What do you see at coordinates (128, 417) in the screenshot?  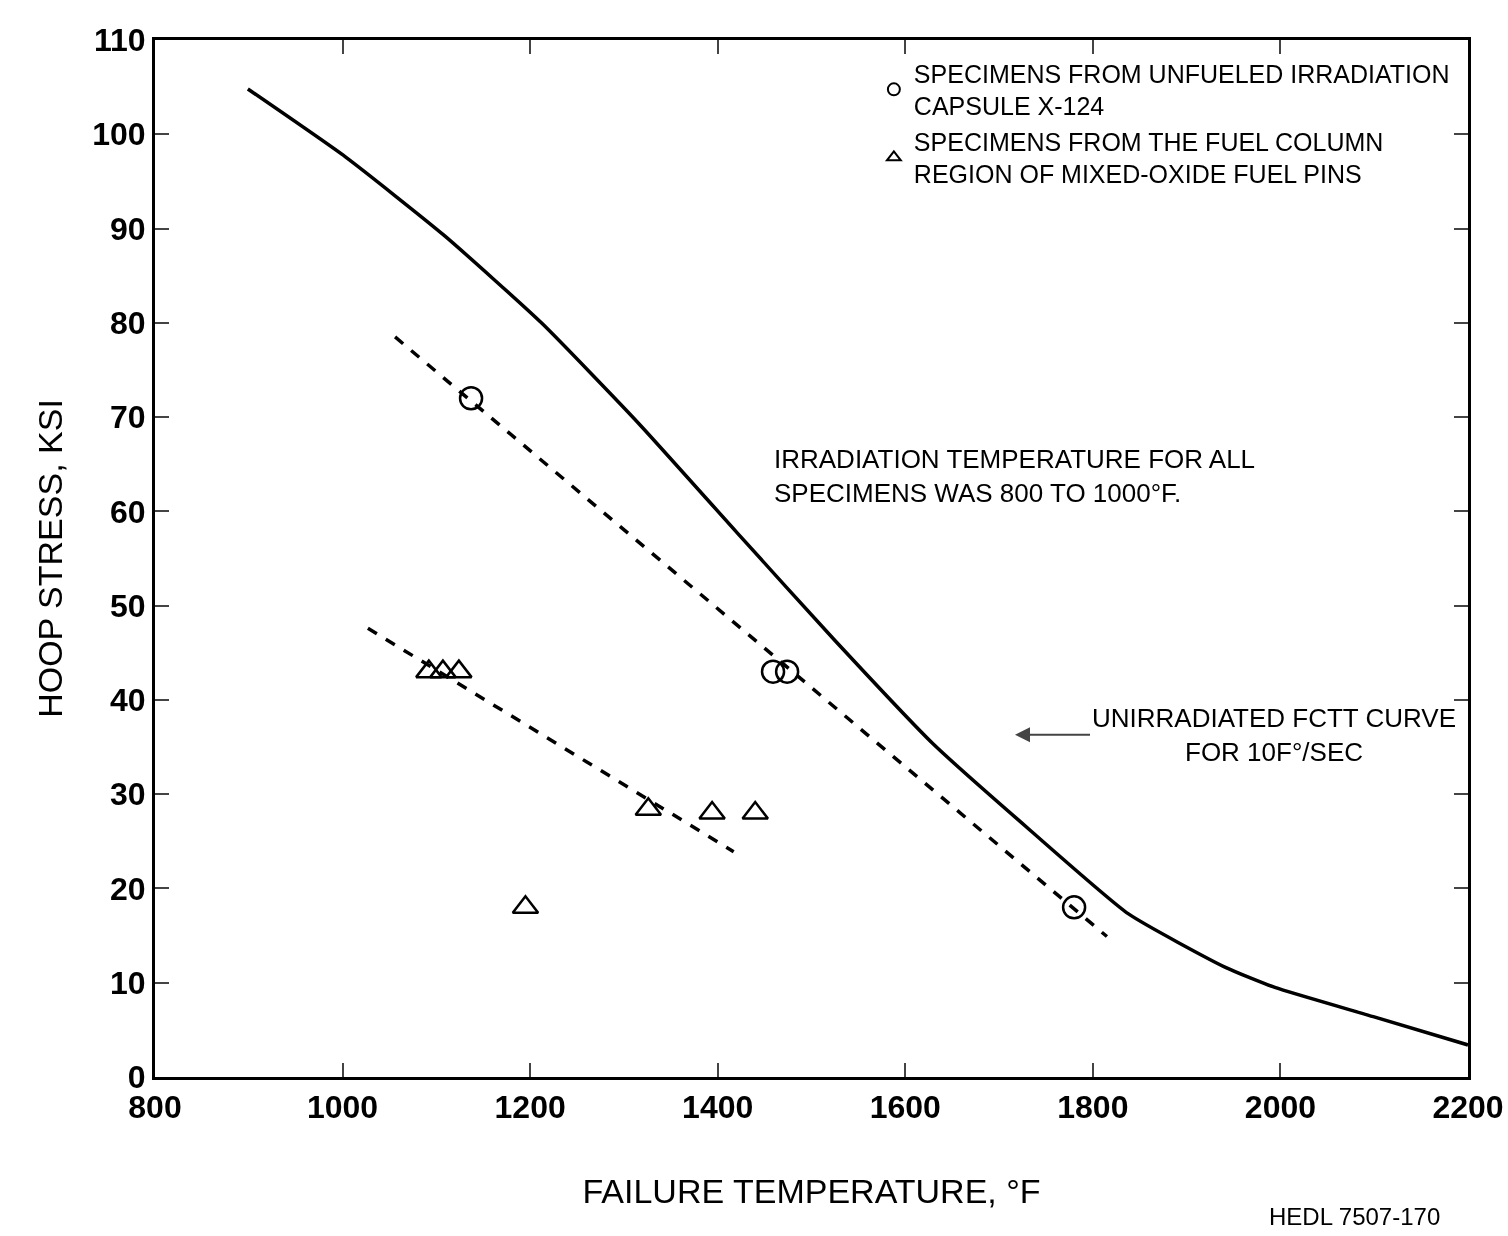 I see `y-tick-label: 70` at bounding box center [128, 417].